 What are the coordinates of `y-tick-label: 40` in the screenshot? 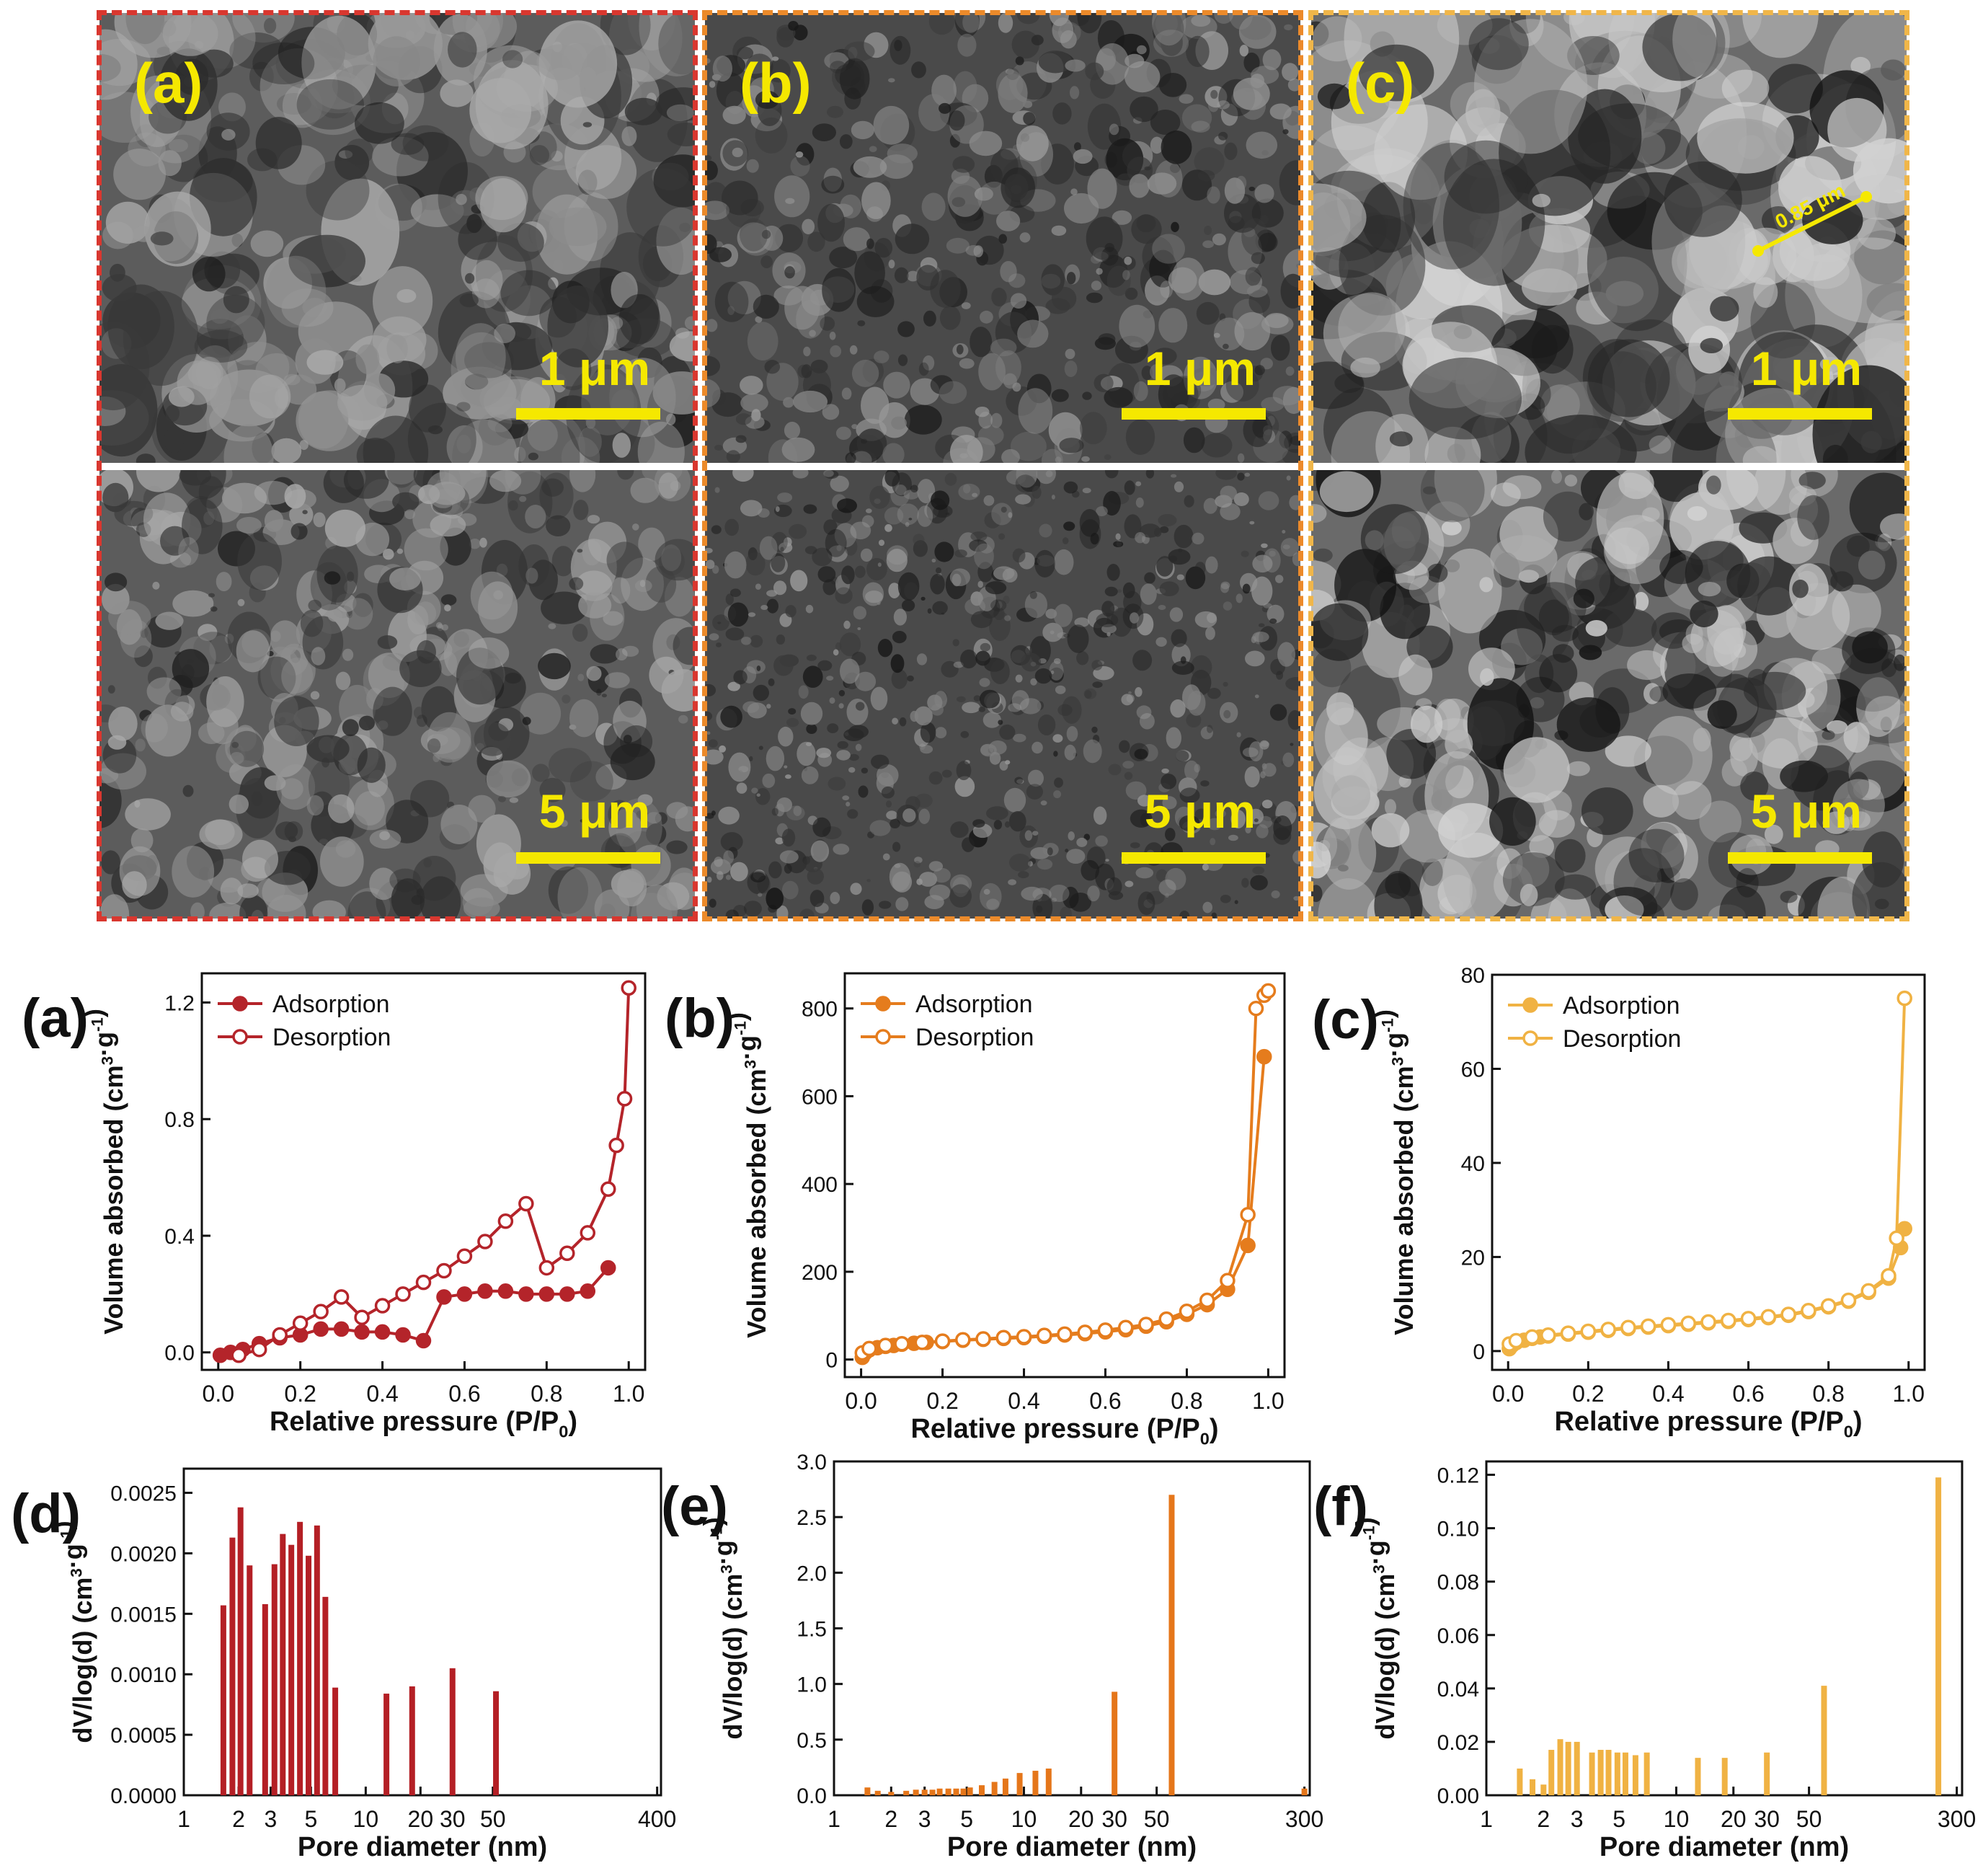 It's located at (1473, 1164).